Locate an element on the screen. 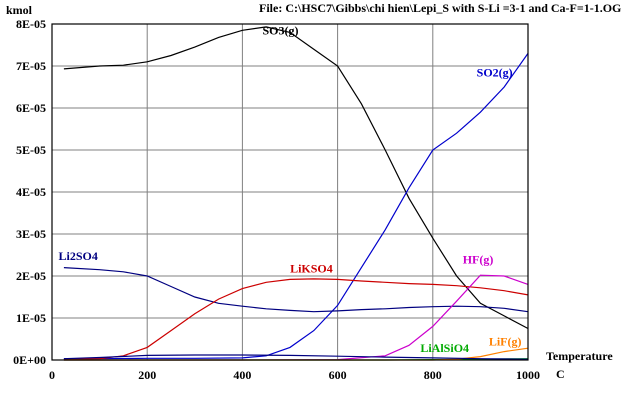  x-tick-label: 1000 is located at coordinates (528, 375).